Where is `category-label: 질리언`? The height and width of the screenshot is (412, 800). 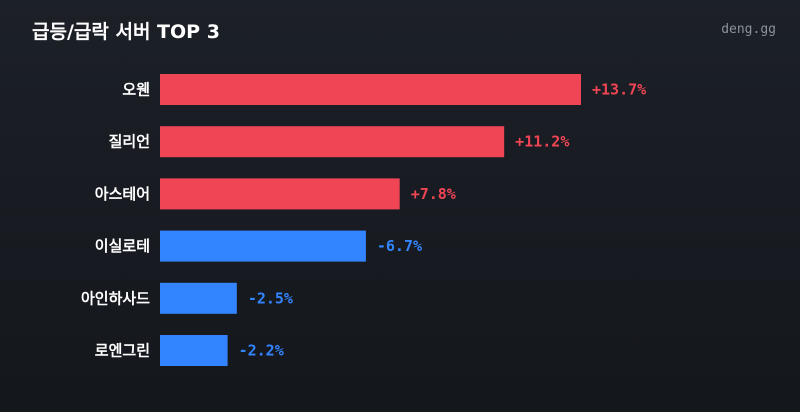 category-label: 질리언 is located at coordinates (129, 142).